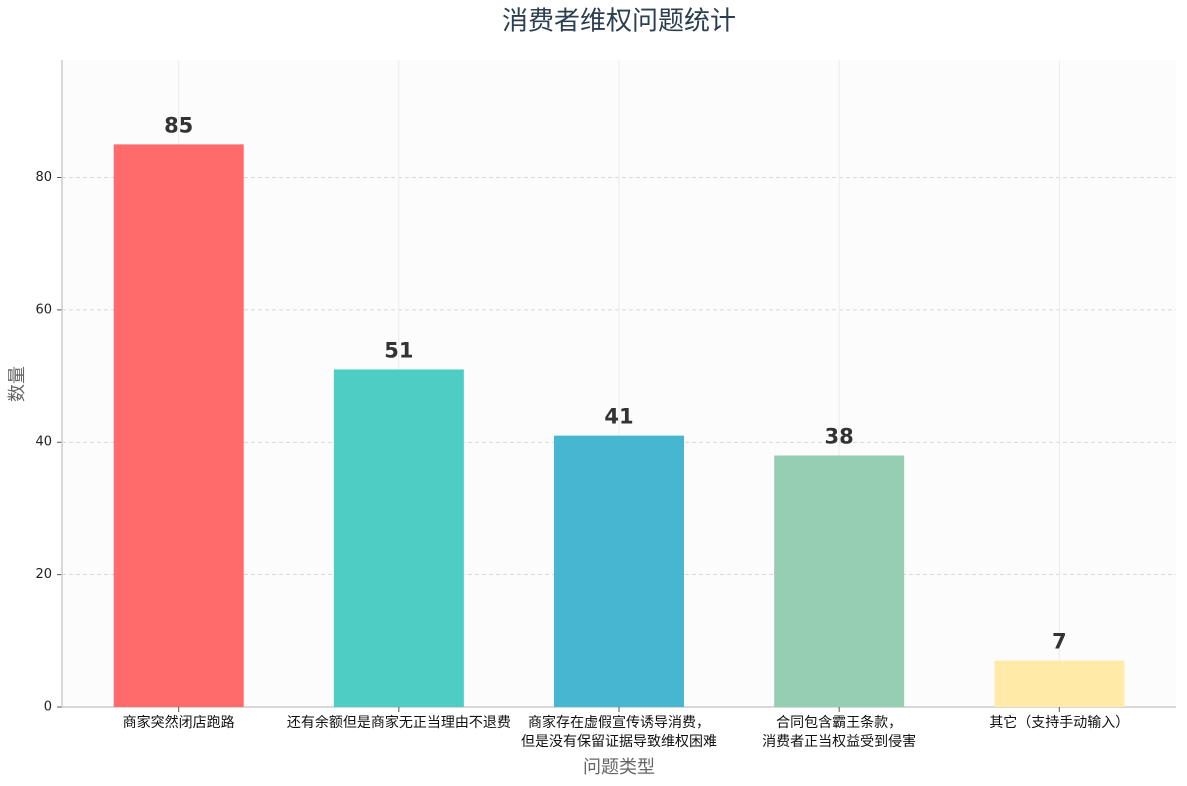 The width and height of the screenshot is (1187, 786). Describe the element at coordinates (618, 417) in the screenshot. I see `value-label: 41` at that location.